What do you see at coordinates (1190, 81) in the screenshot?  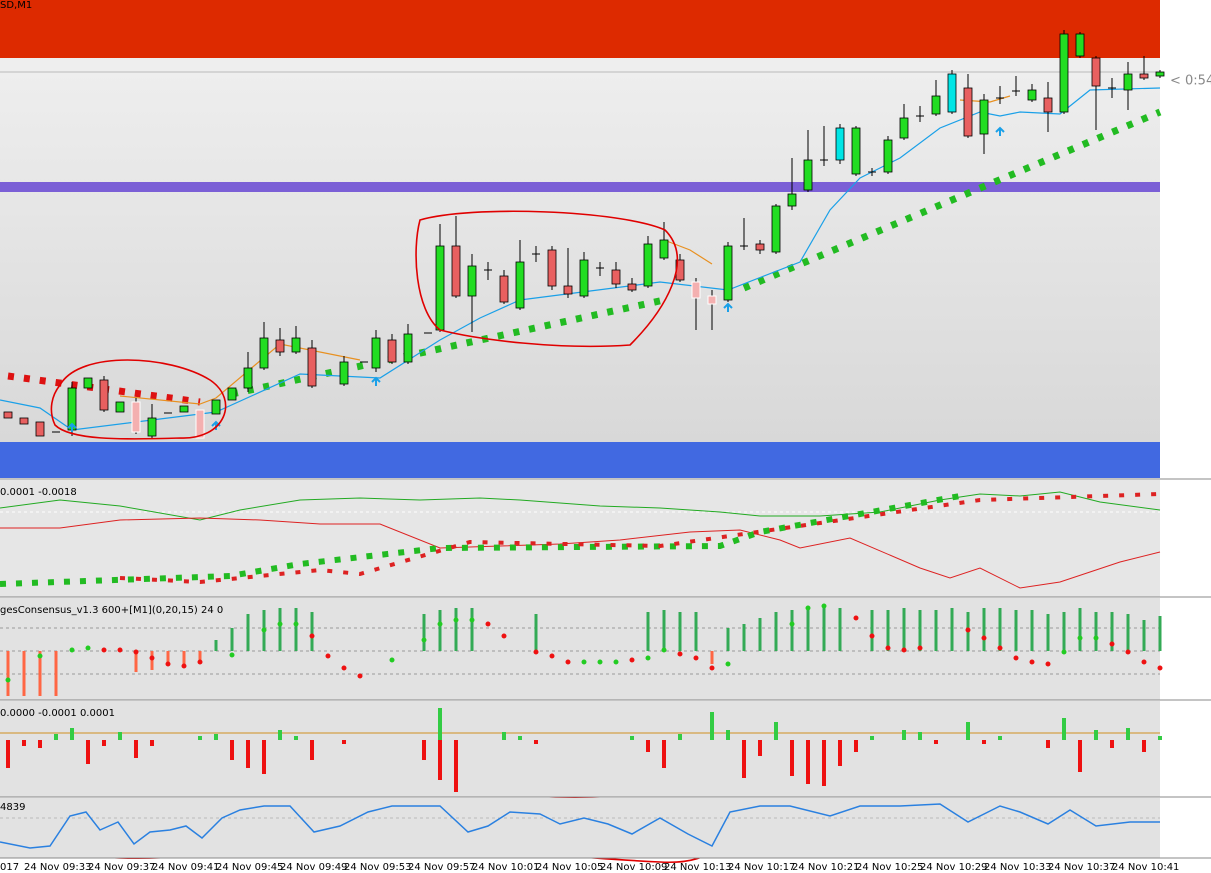 I see `label: < 0:54` at bounding box center [1190, 81].